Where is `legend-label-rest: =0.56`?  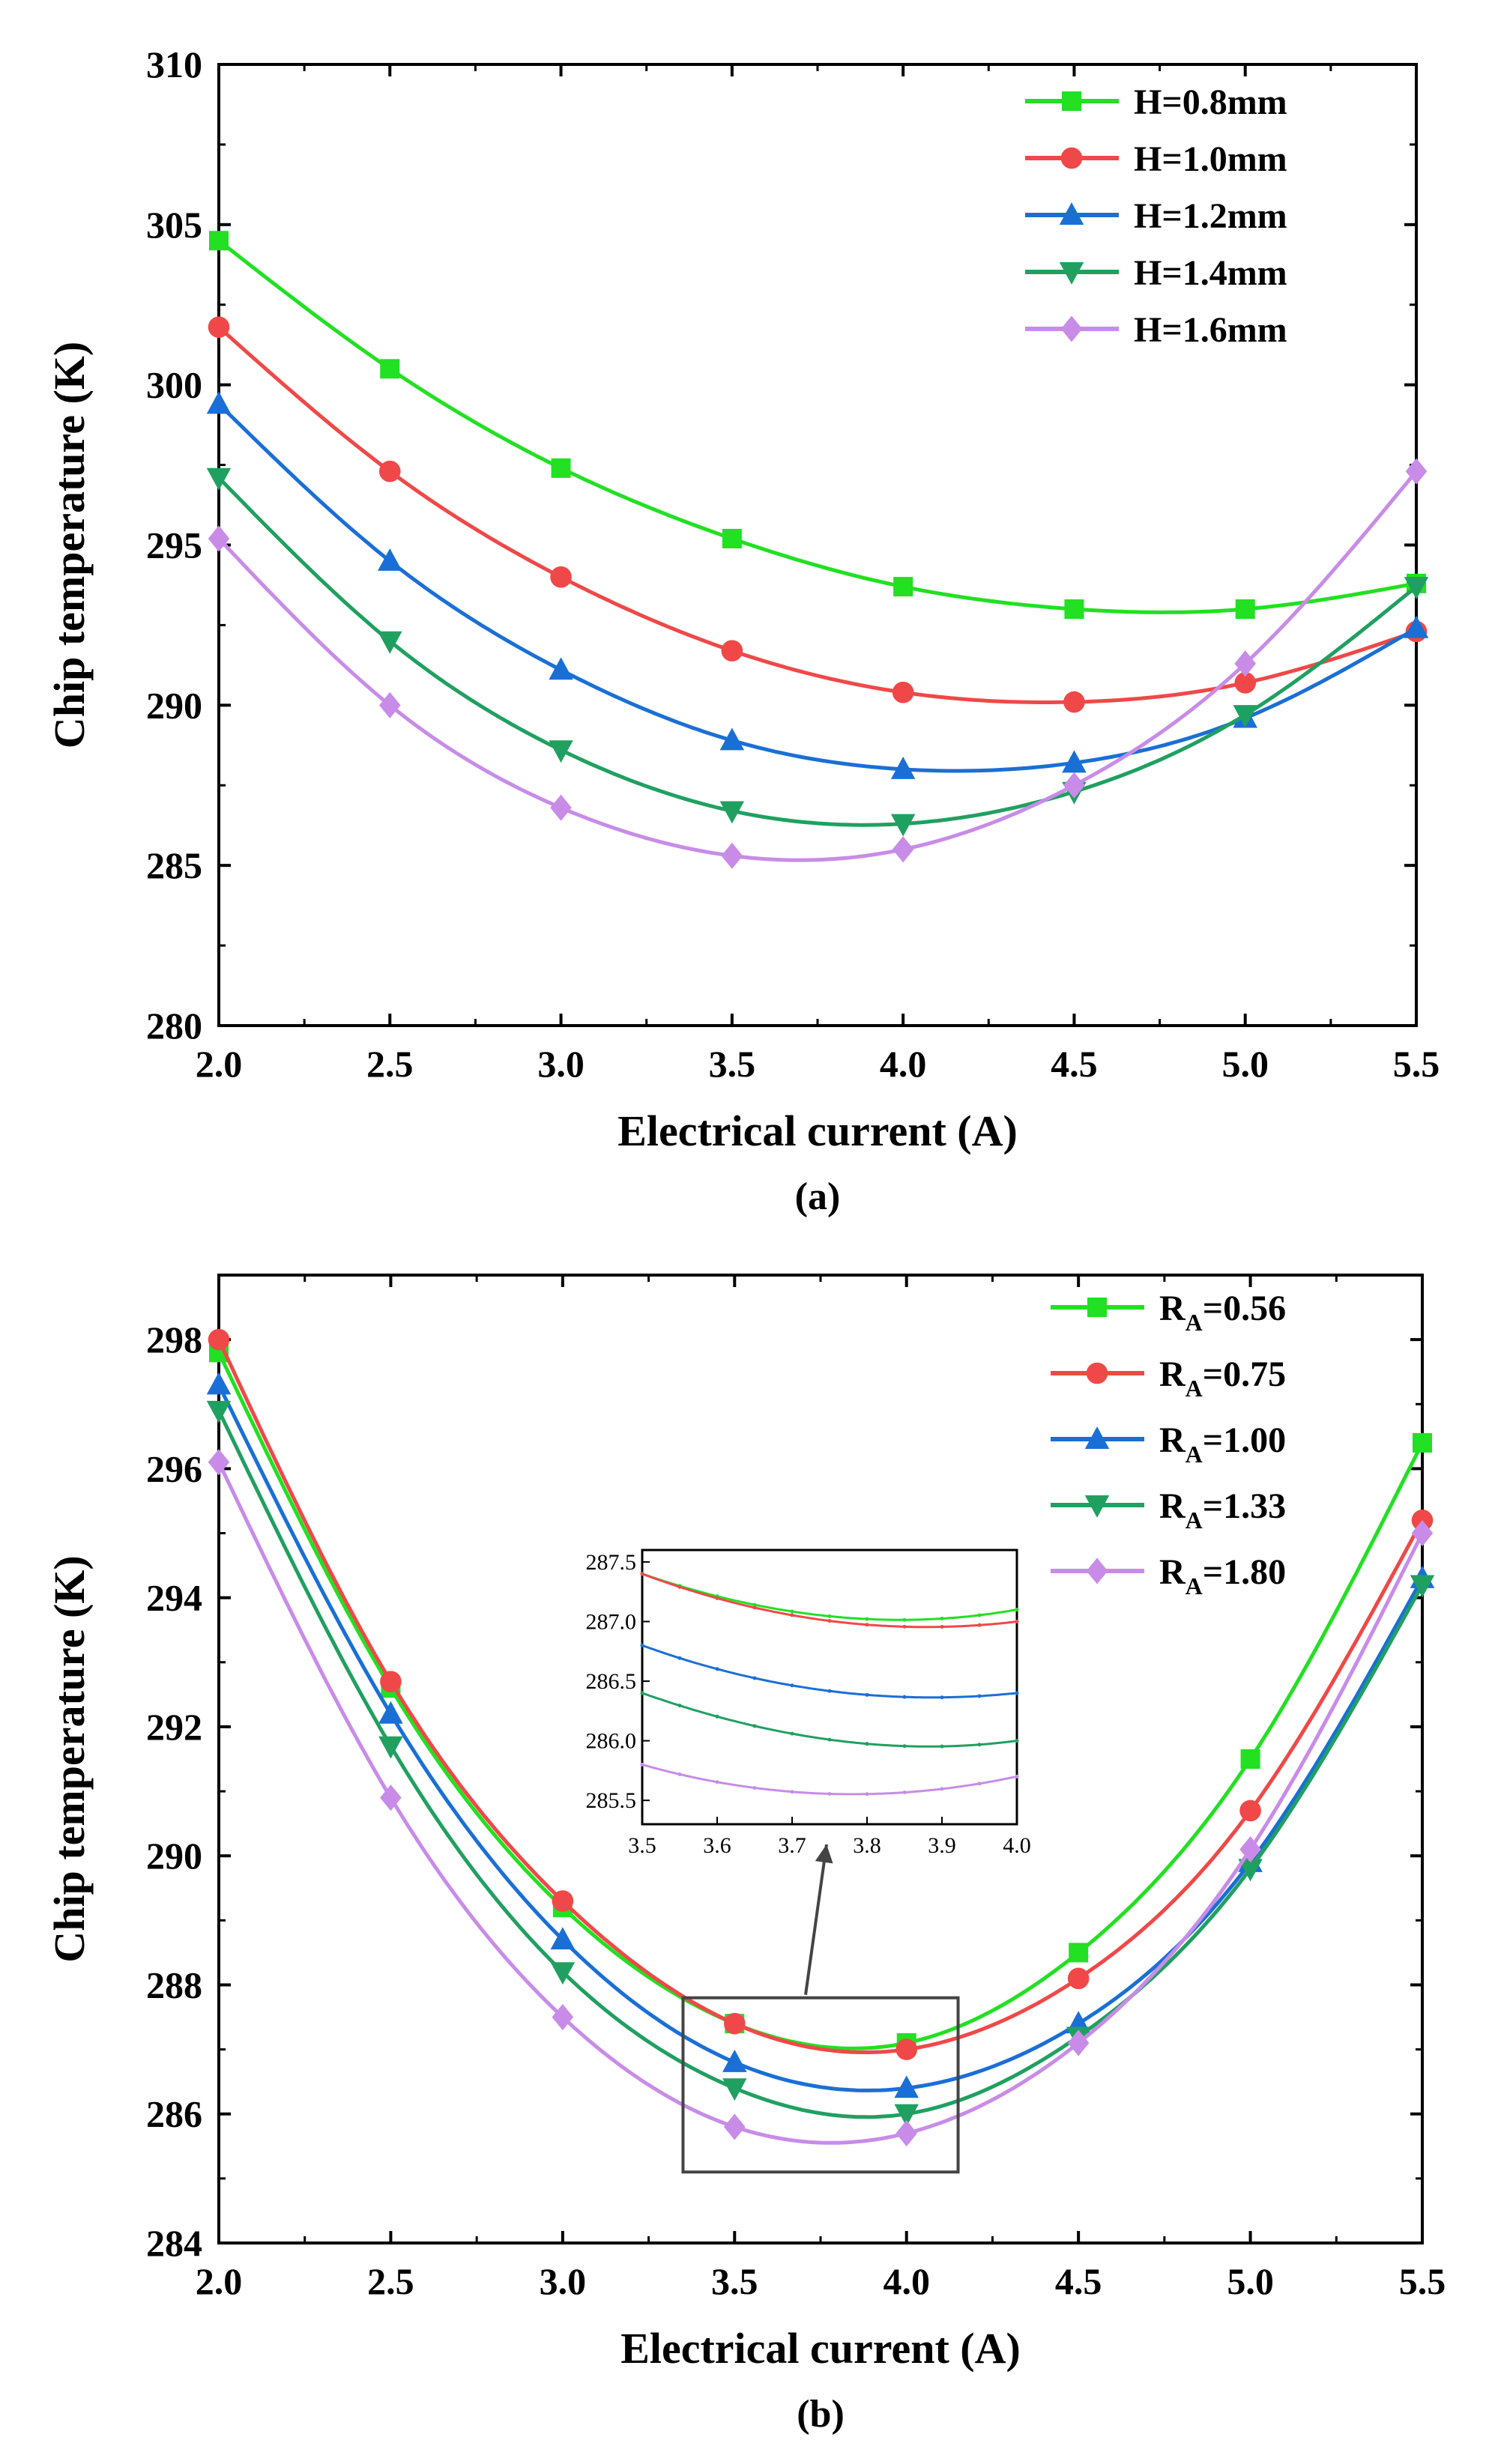
legend-label-rest: =0.56 is located at coordinates (1244, 1308).